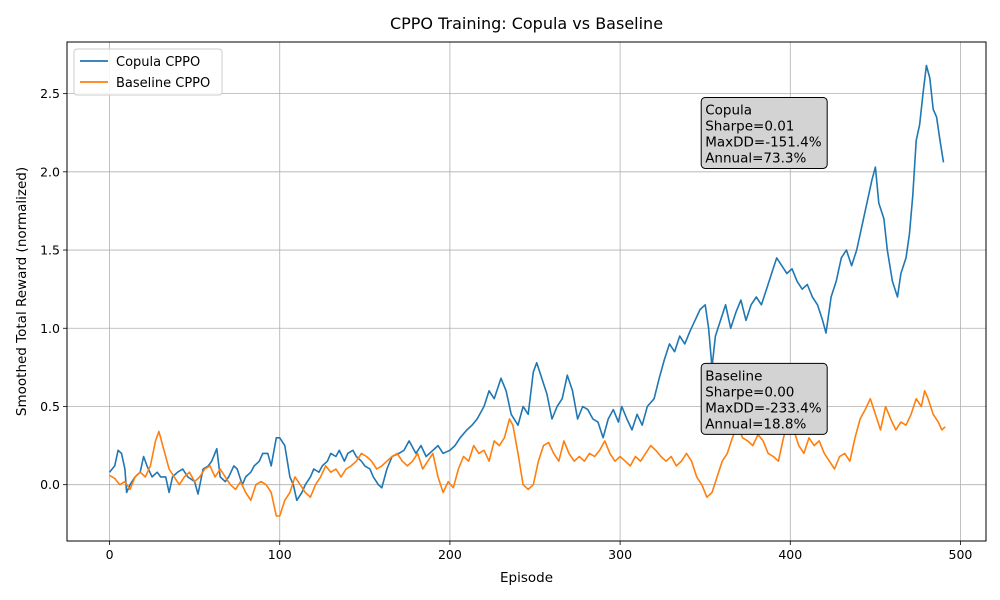 This screenshot has width=1000, height=600. I want to click on x-tick-label: 0, so click(110, 554).